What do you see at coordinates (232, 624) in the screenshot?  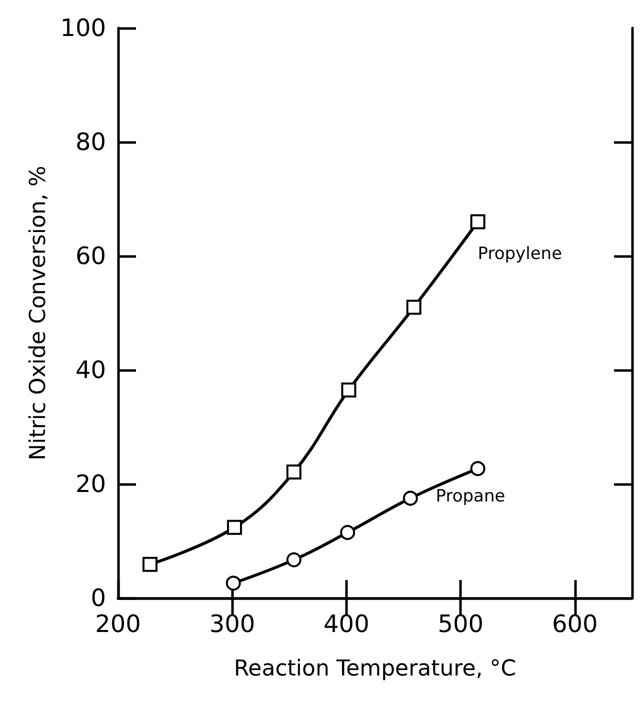 I see `x-tick-label: 300` at bounding box center [232, 624].